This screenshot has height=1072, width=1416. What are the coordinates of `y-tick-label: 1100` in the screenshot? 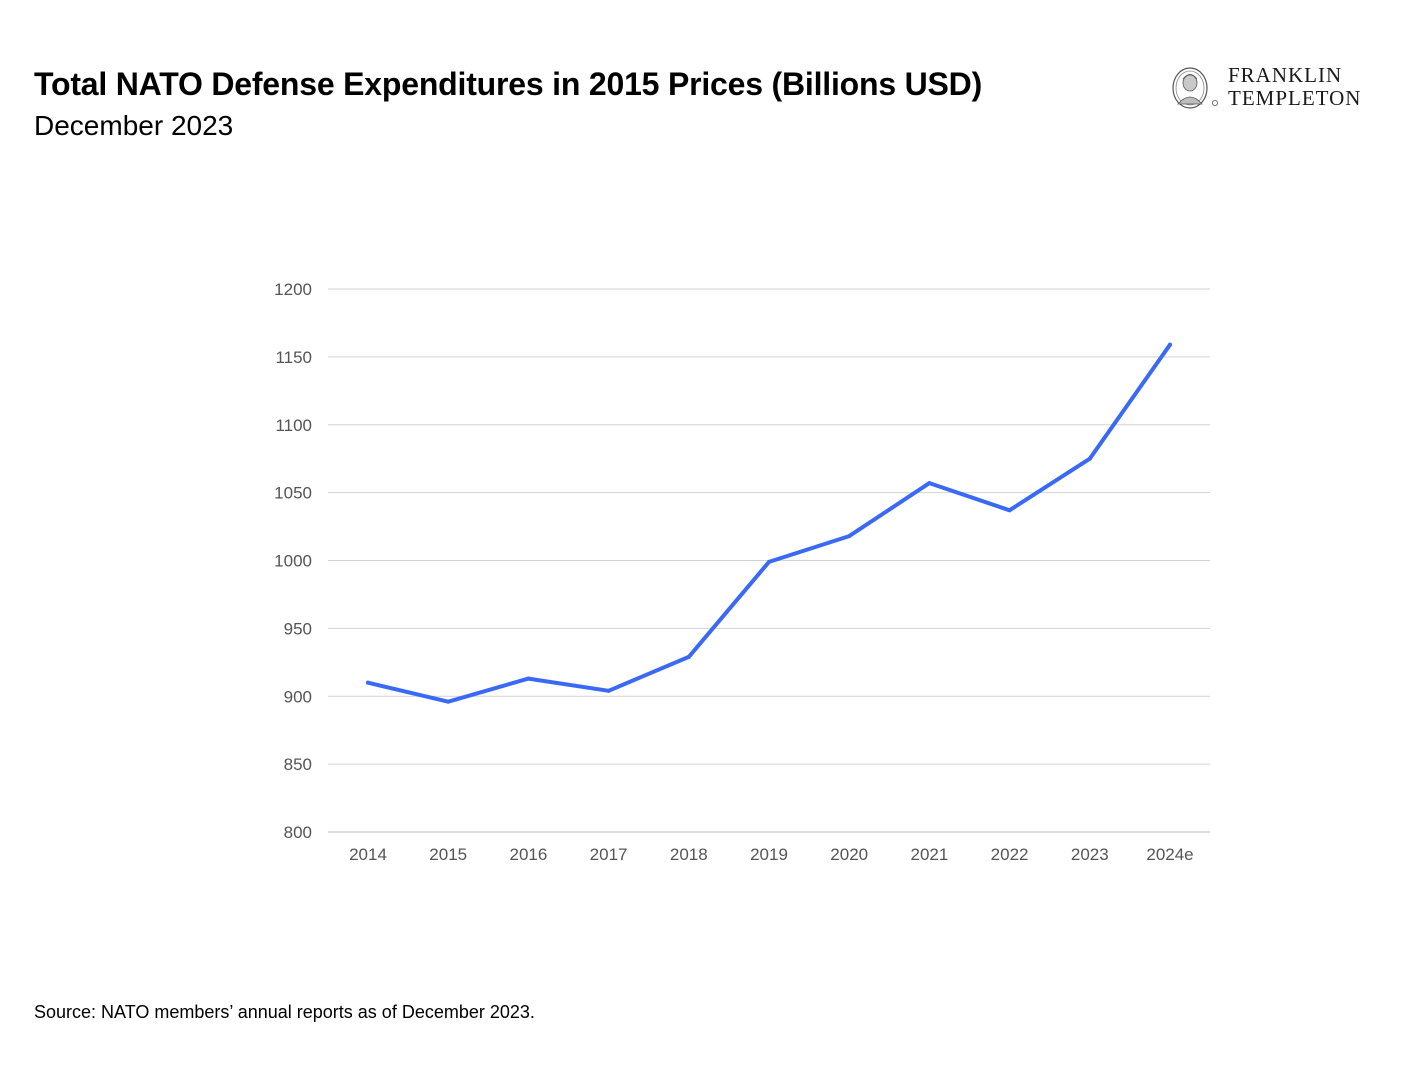 It's located at (293, 425).